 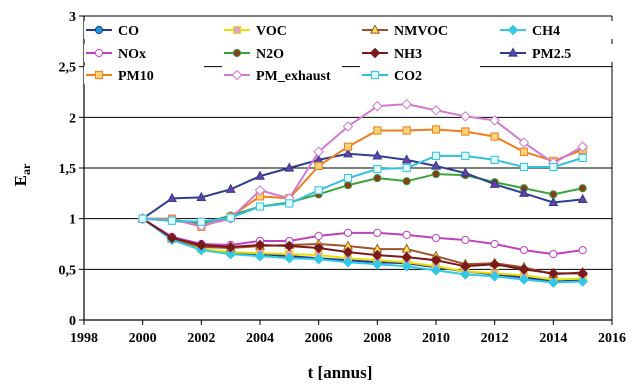 What do you see at coordinates (612, 338) in the screenshot?
I see `x-tick-label: 2016` at bounding box center [612, 338].